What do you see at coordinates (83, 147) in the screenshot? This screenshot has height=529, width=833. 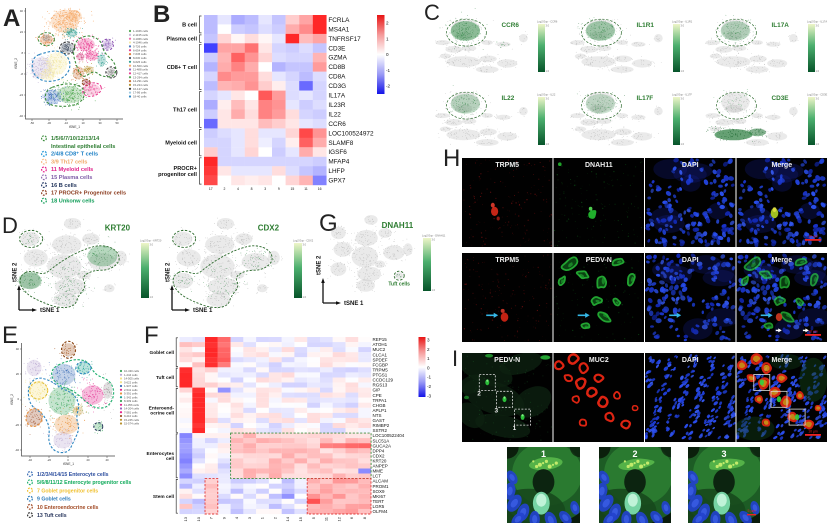 I see `svg-text: Intestinal epithelial cells` at bounding box center [83, 147].